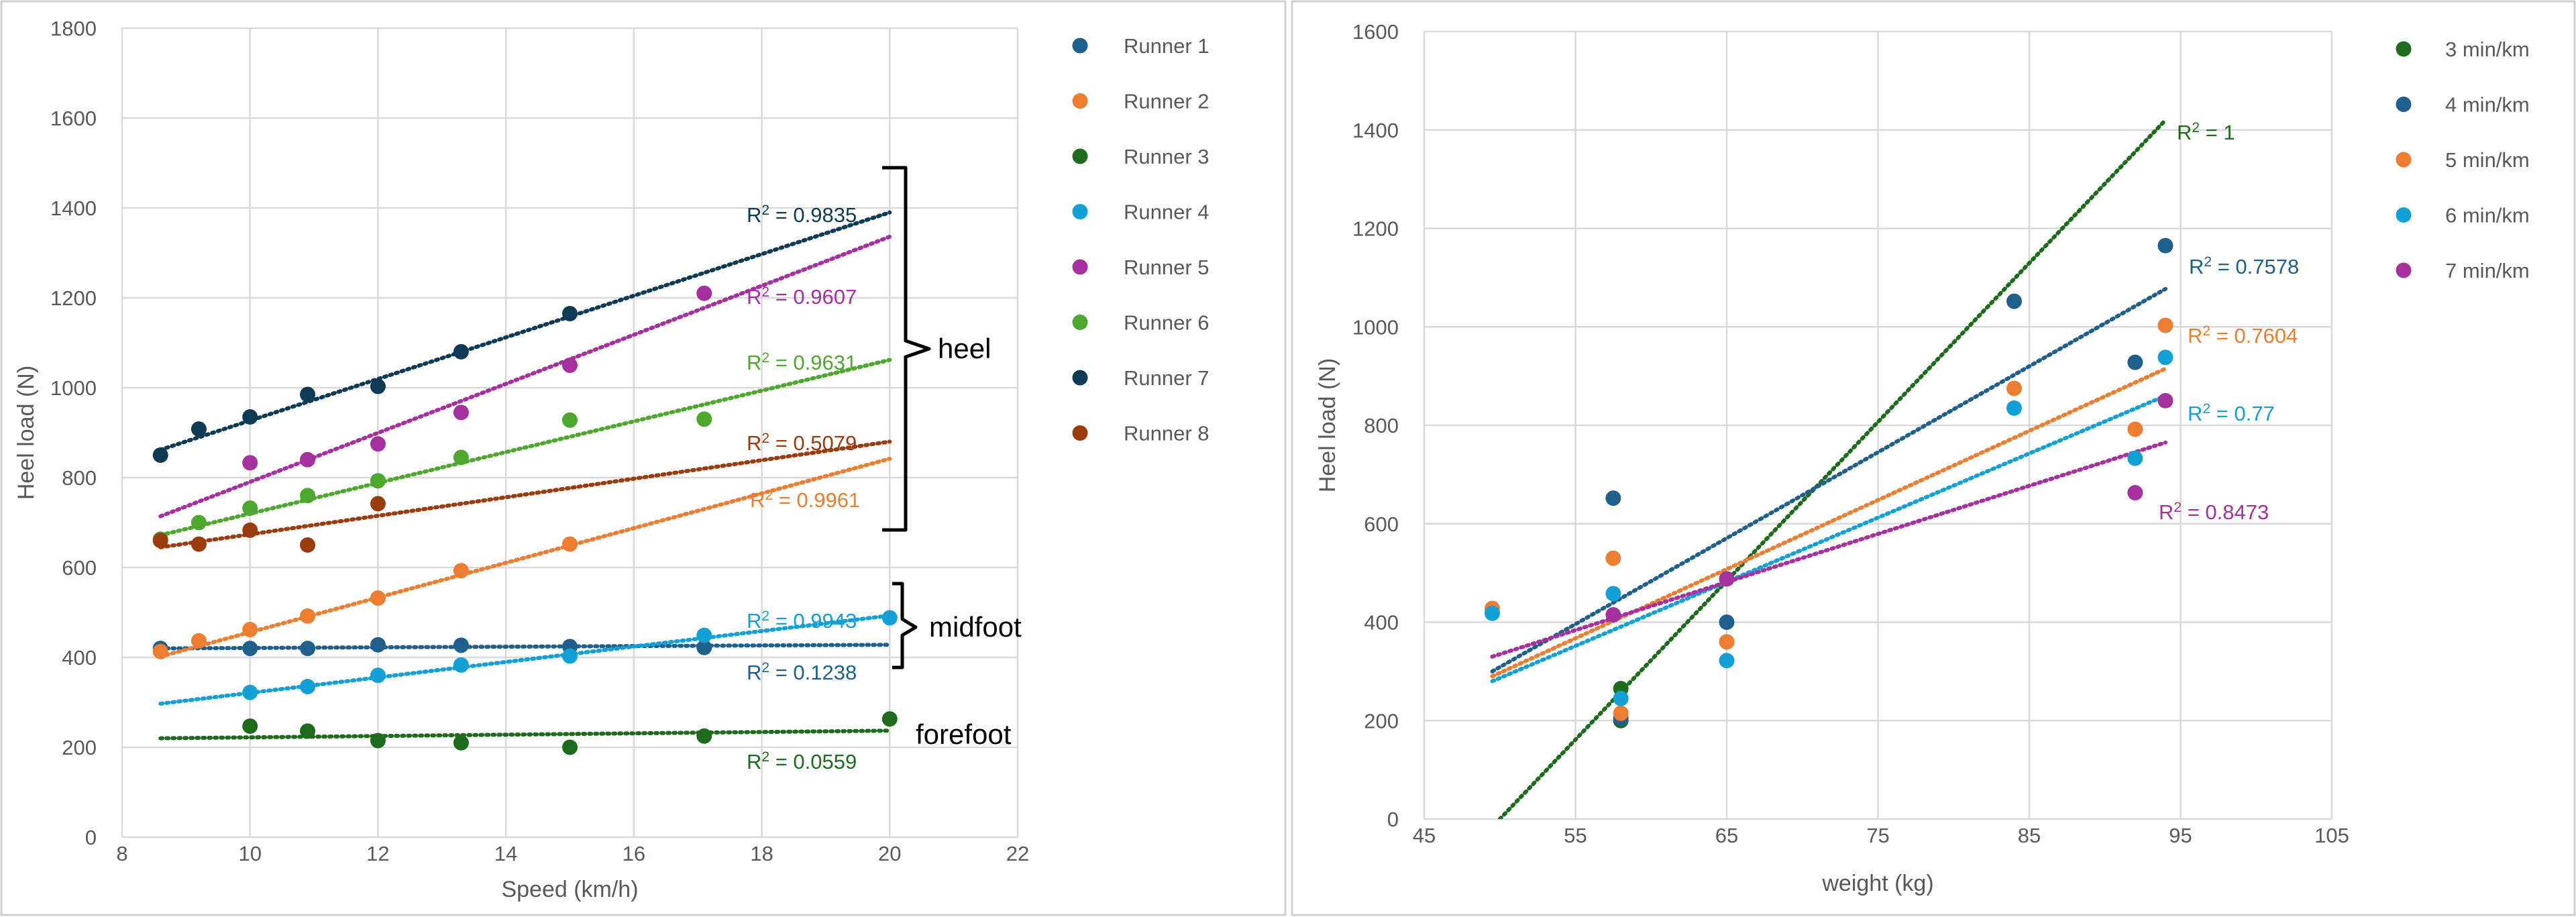 This screenshot has width=2576, height=917. What do you see at coordinates (2180, 835) in the screenshot?
I see `x-tick-label: 95` at bounding box center [2180, 835].